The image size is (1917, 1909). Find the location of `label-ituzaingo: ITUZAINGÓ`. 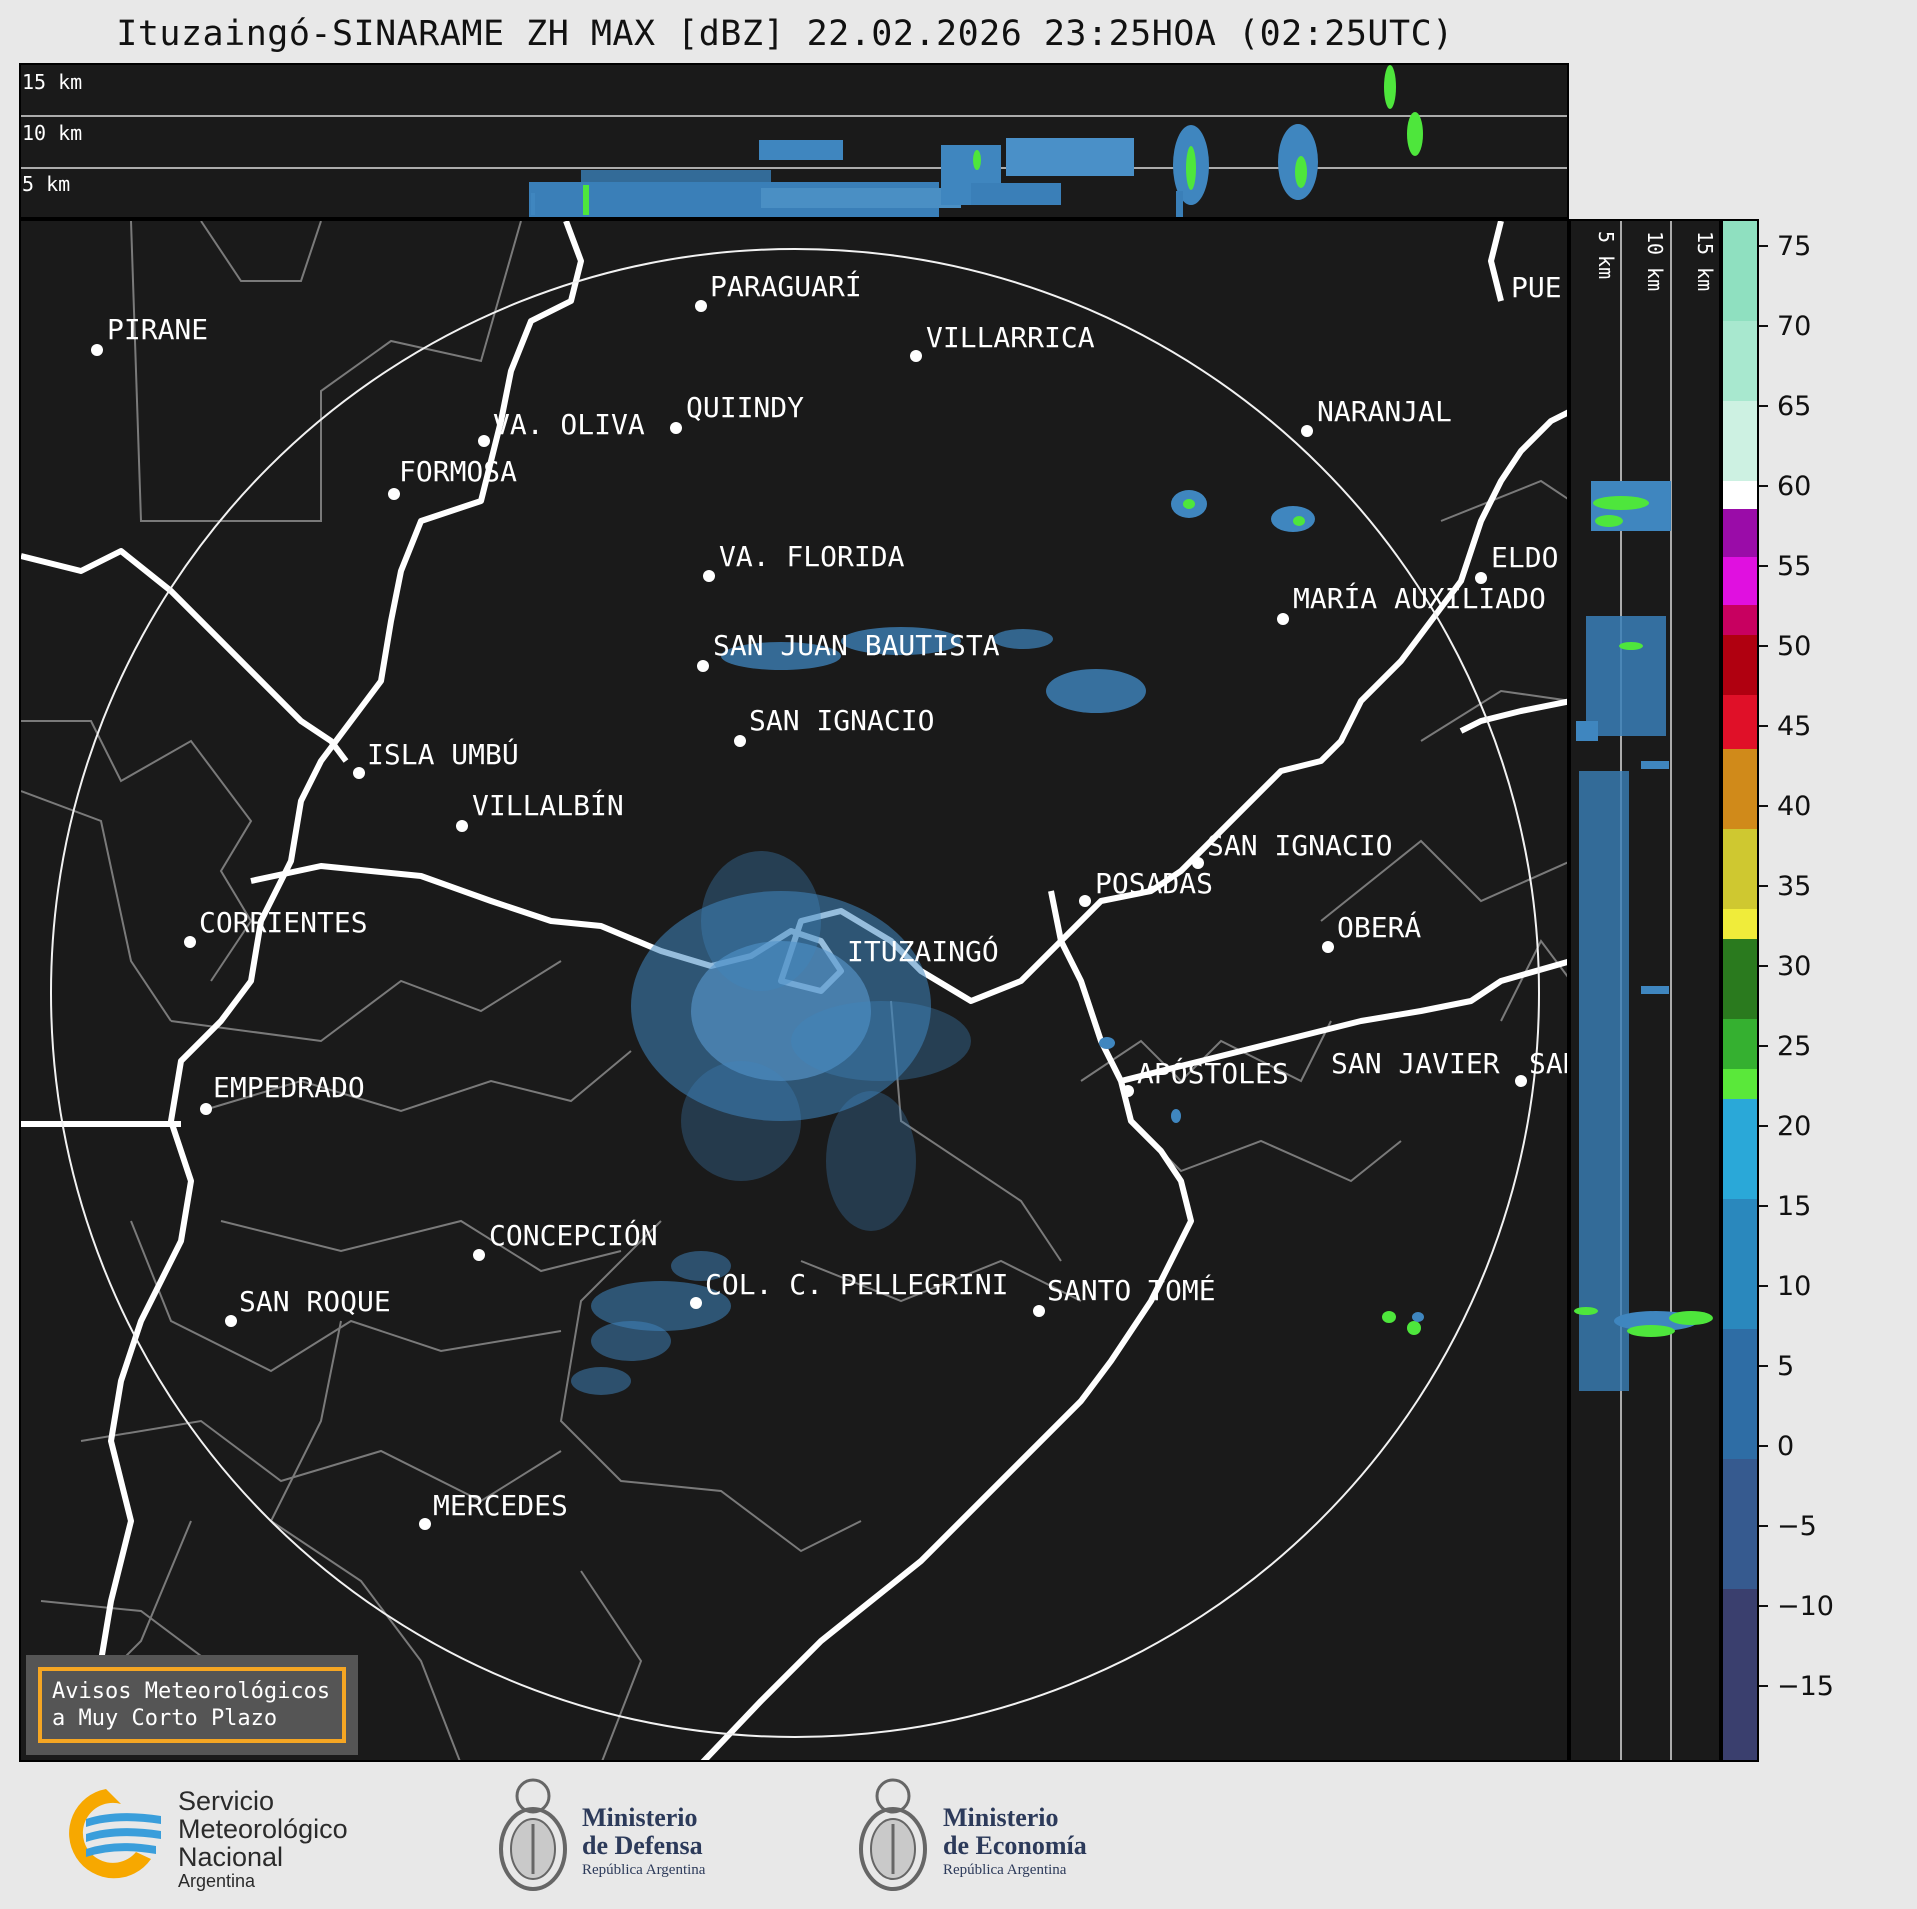

label-ituzaingo: ITUZAINGÓ is located at coordinates (923, 951).